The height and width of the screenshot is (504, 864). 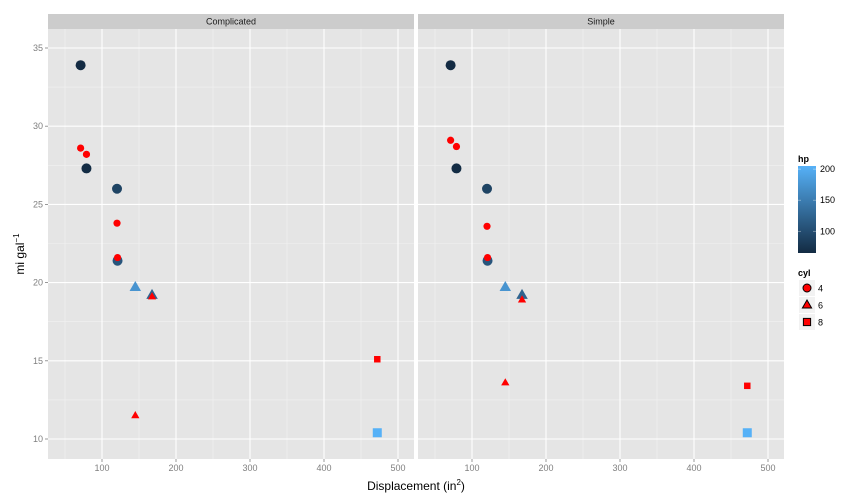 I want to click on y-tick-label: 30, so click(x=38, y=126).